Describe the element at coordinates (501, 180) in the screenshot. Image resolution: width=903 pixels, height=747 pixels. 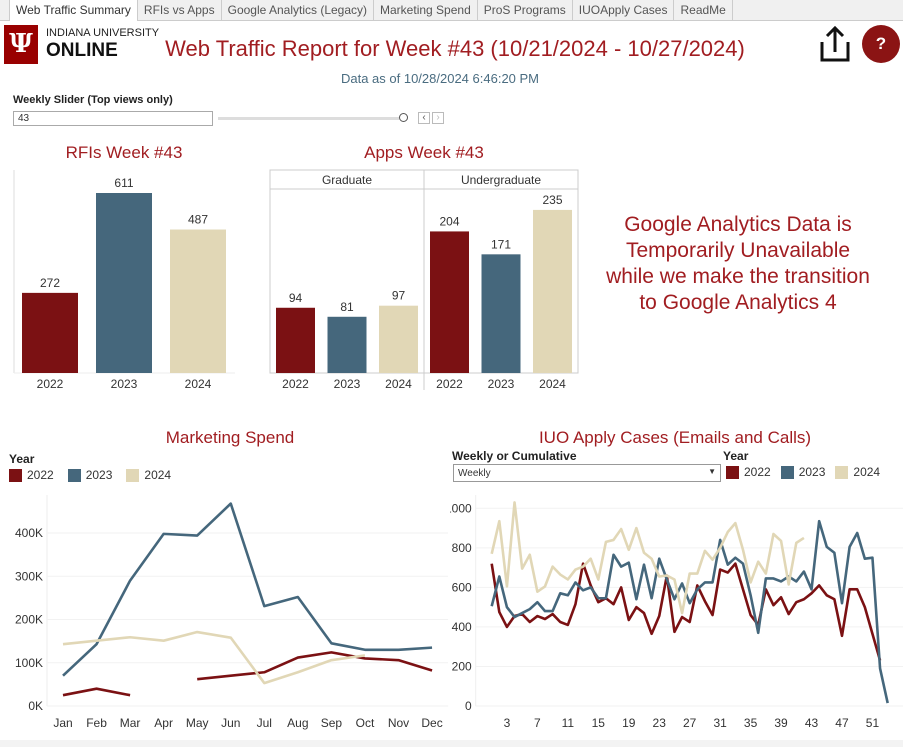
I see `group-header-undergraduate: Undergraduate` at that location.